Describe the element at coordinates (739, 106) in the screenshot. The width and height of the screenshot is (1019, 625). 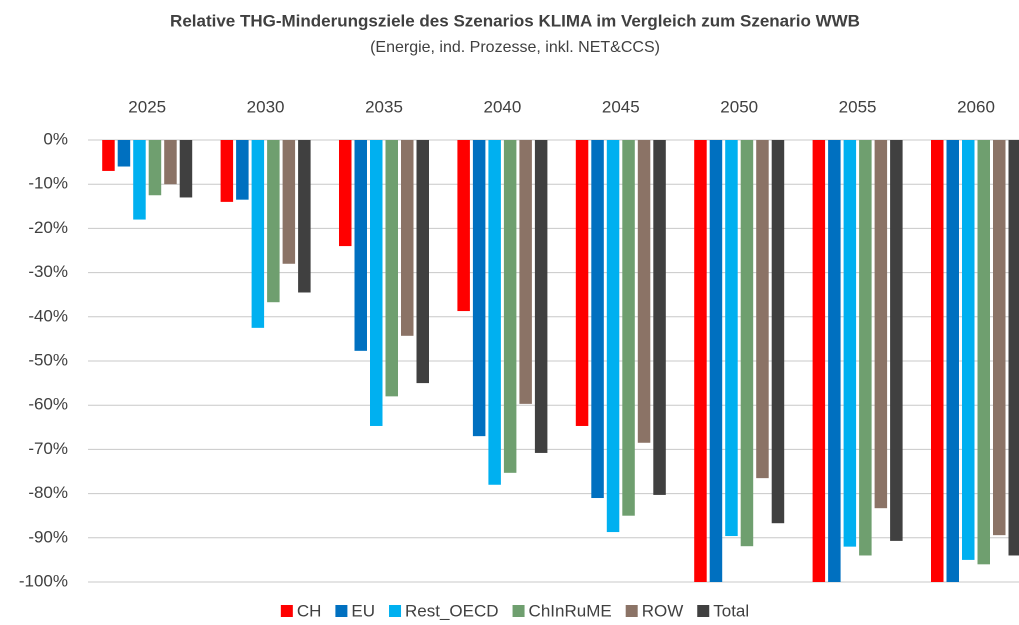
I see `x-tick-label: 2050` at that location.